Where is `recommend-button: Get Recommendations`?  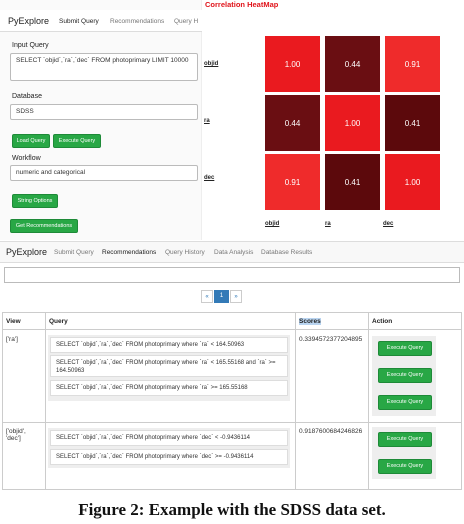
recommend-button: Get Recommendations is located at coordinates (44, 226).